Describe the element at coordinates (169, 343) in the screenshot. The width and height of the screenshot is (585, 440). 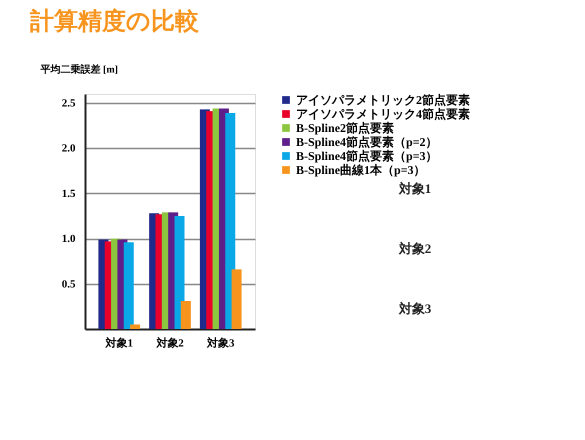
I see `x-tick-label: 対象2` at that location.